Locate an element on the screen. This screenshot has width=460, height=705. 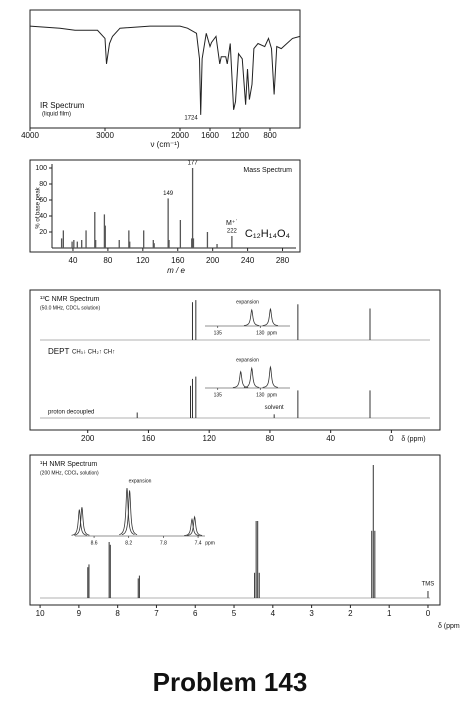
chart-title: ¹H NMR Spectrum is located at coordinates (68, 464).